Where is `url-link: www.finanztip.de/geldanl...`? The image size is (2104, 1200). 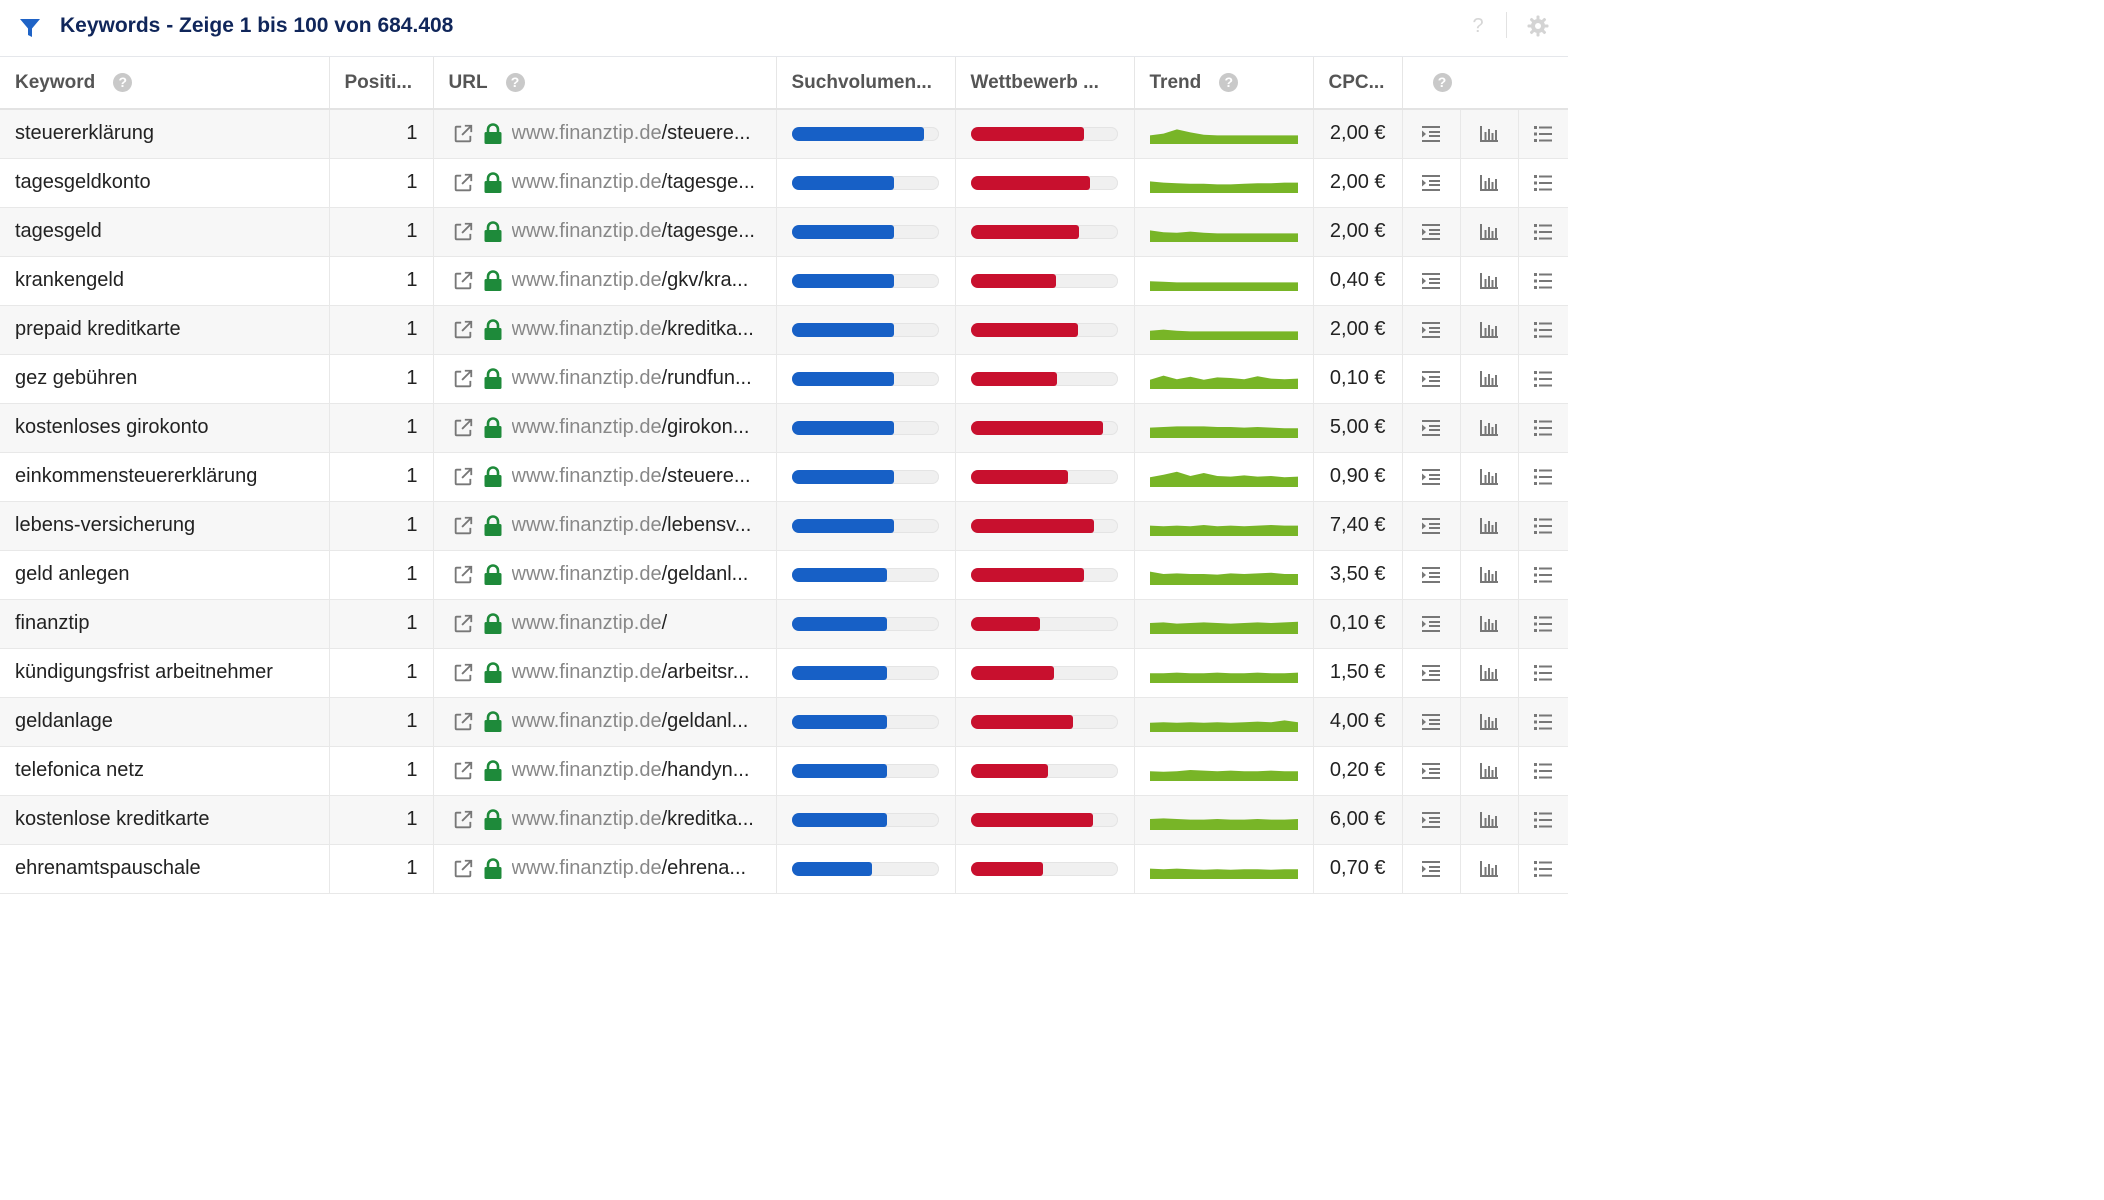
url-link: www.finanztip.de/geldanl... is located at coordinates (630, 721).